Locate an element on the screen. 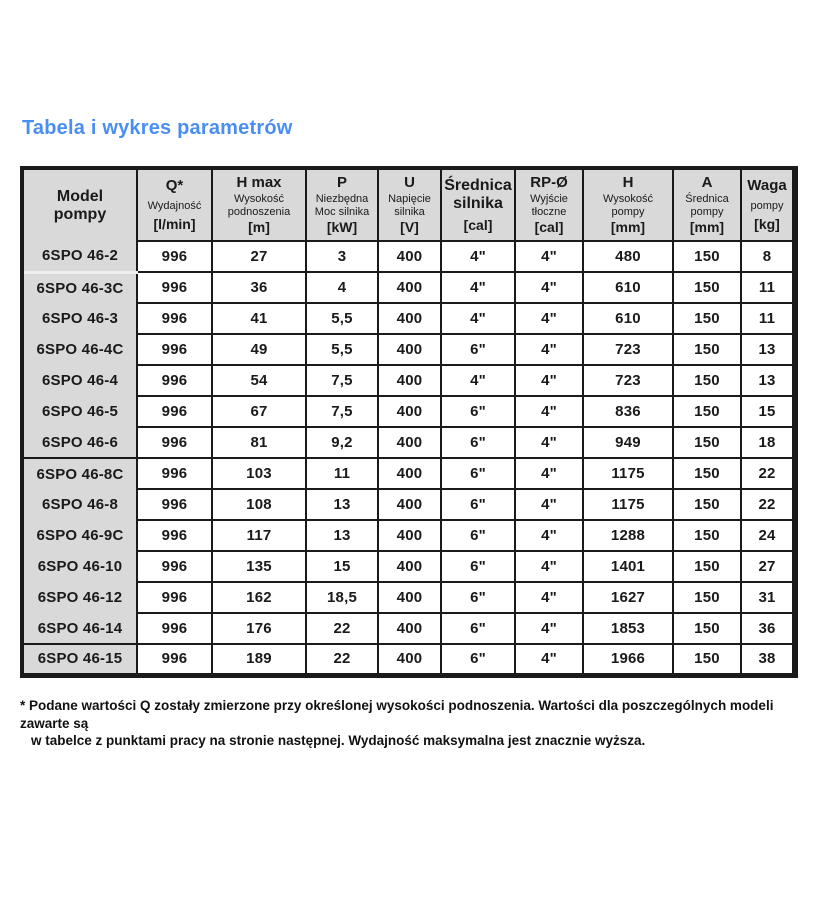 Image resolution: width=816 pixels, height=911 pixels. value-cell: 22 is located at coordinates (342, 659).